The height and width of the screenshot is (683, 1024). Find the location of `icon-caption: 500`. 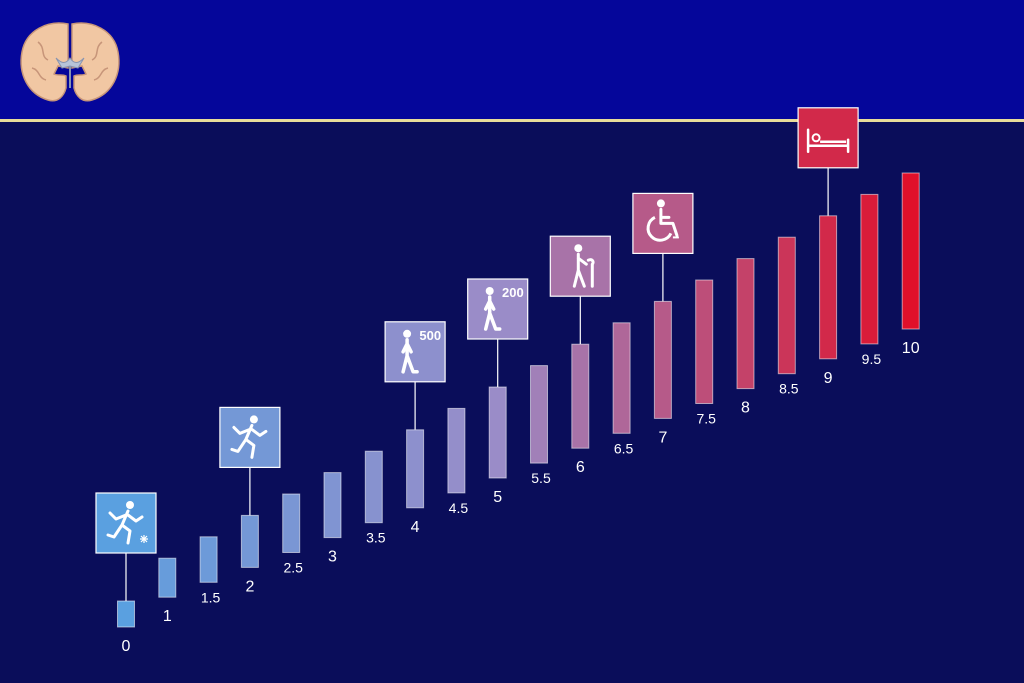

icon-caption: 500 is located at coordinates (430, 335).